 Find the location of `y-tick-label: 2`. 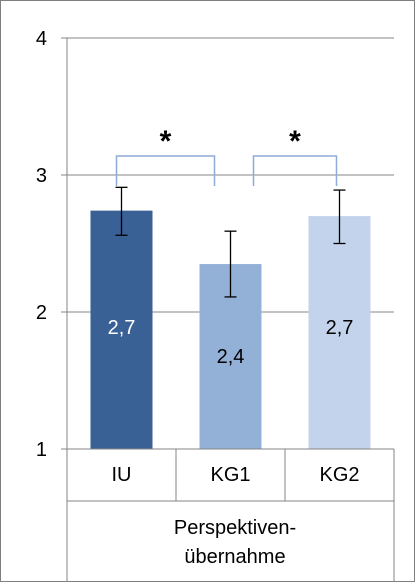

y-tick-label: 2 is located at coordinates (41, 313).